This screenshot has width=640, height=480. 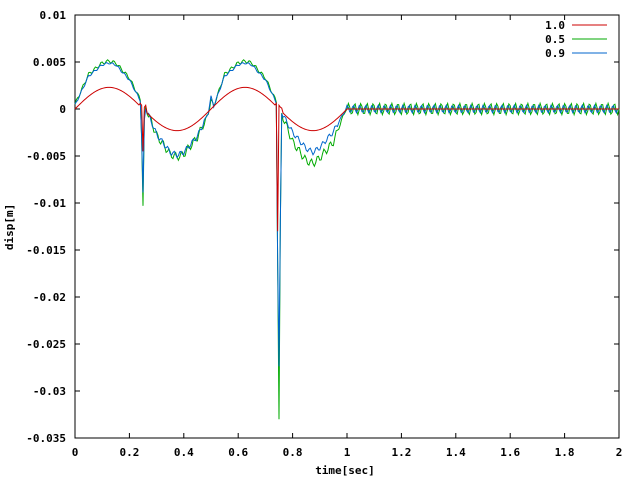 What do you see at coordinates (46, 438) in the screenshot?
I see `y-tick-label: -0.035` at bounding box center [46, 438].